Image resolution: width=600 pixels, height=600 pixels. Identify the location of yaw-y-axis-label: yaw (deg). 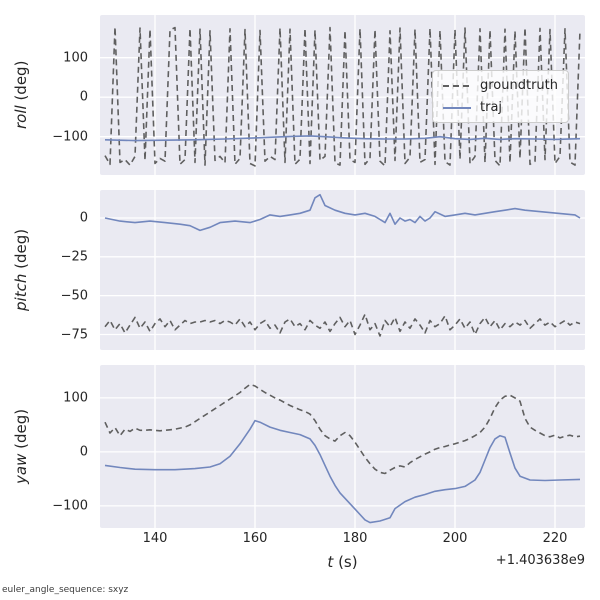
(23, 446).